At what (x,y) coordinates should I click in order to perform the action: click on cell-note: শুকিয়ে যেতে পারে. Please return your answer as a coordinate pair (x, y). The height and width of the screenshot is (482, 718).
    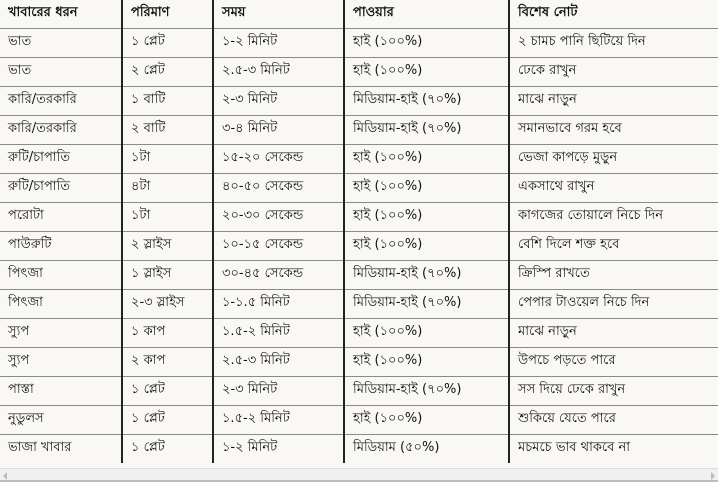
    Looking at the image, I should click on (613, 420).